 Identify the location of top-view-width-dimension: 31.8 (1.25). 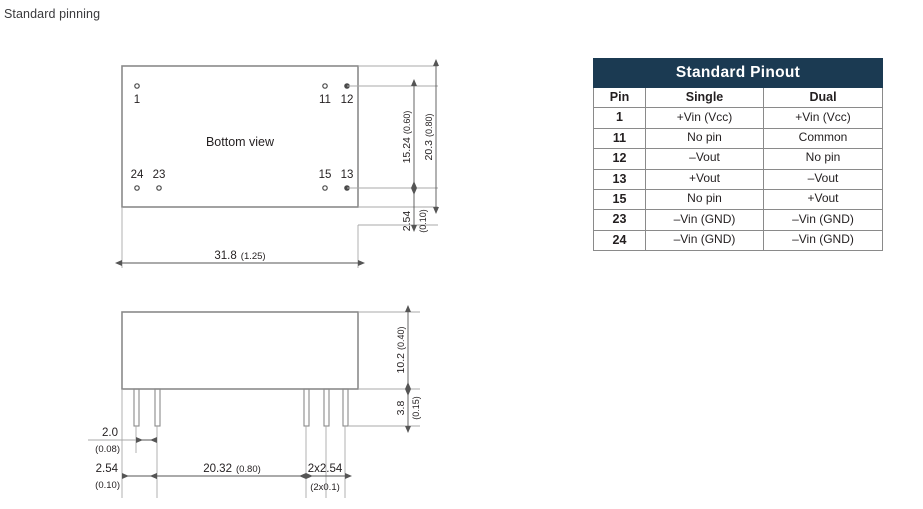
(240, 237).